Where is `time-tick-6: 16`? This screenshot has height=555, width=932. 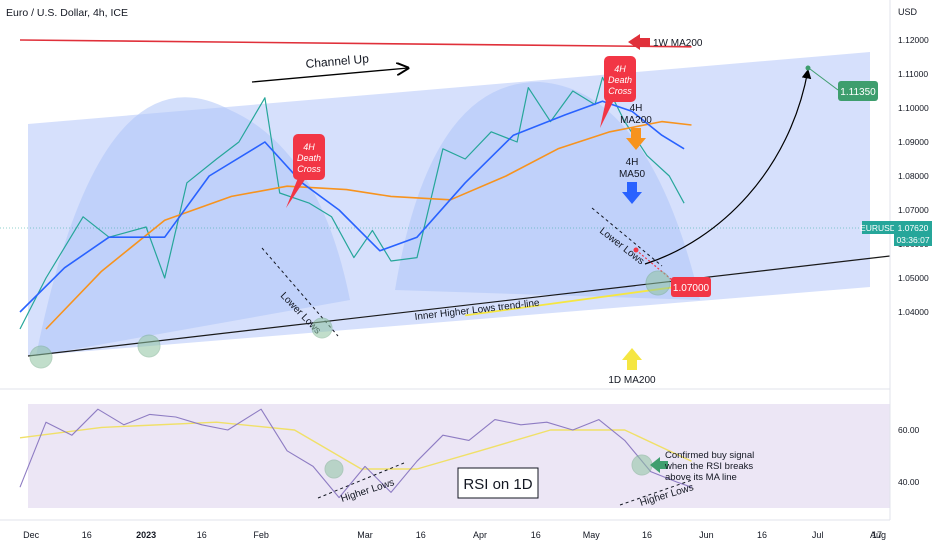 time-tick-6: 16 is located at coordinates (421, 535).